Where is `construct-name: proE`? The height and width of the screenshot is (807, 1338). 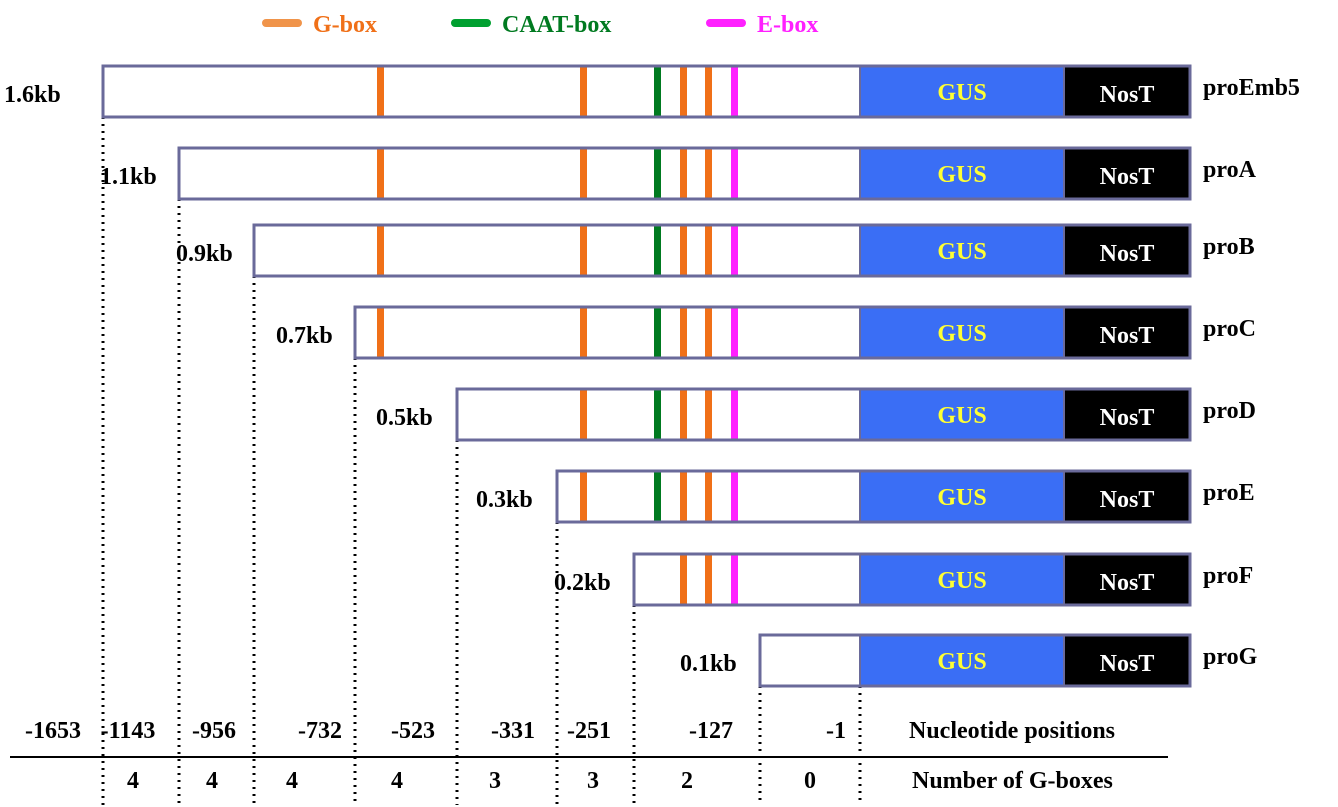 construct-name: proE is located at coordinates (1229, 493).